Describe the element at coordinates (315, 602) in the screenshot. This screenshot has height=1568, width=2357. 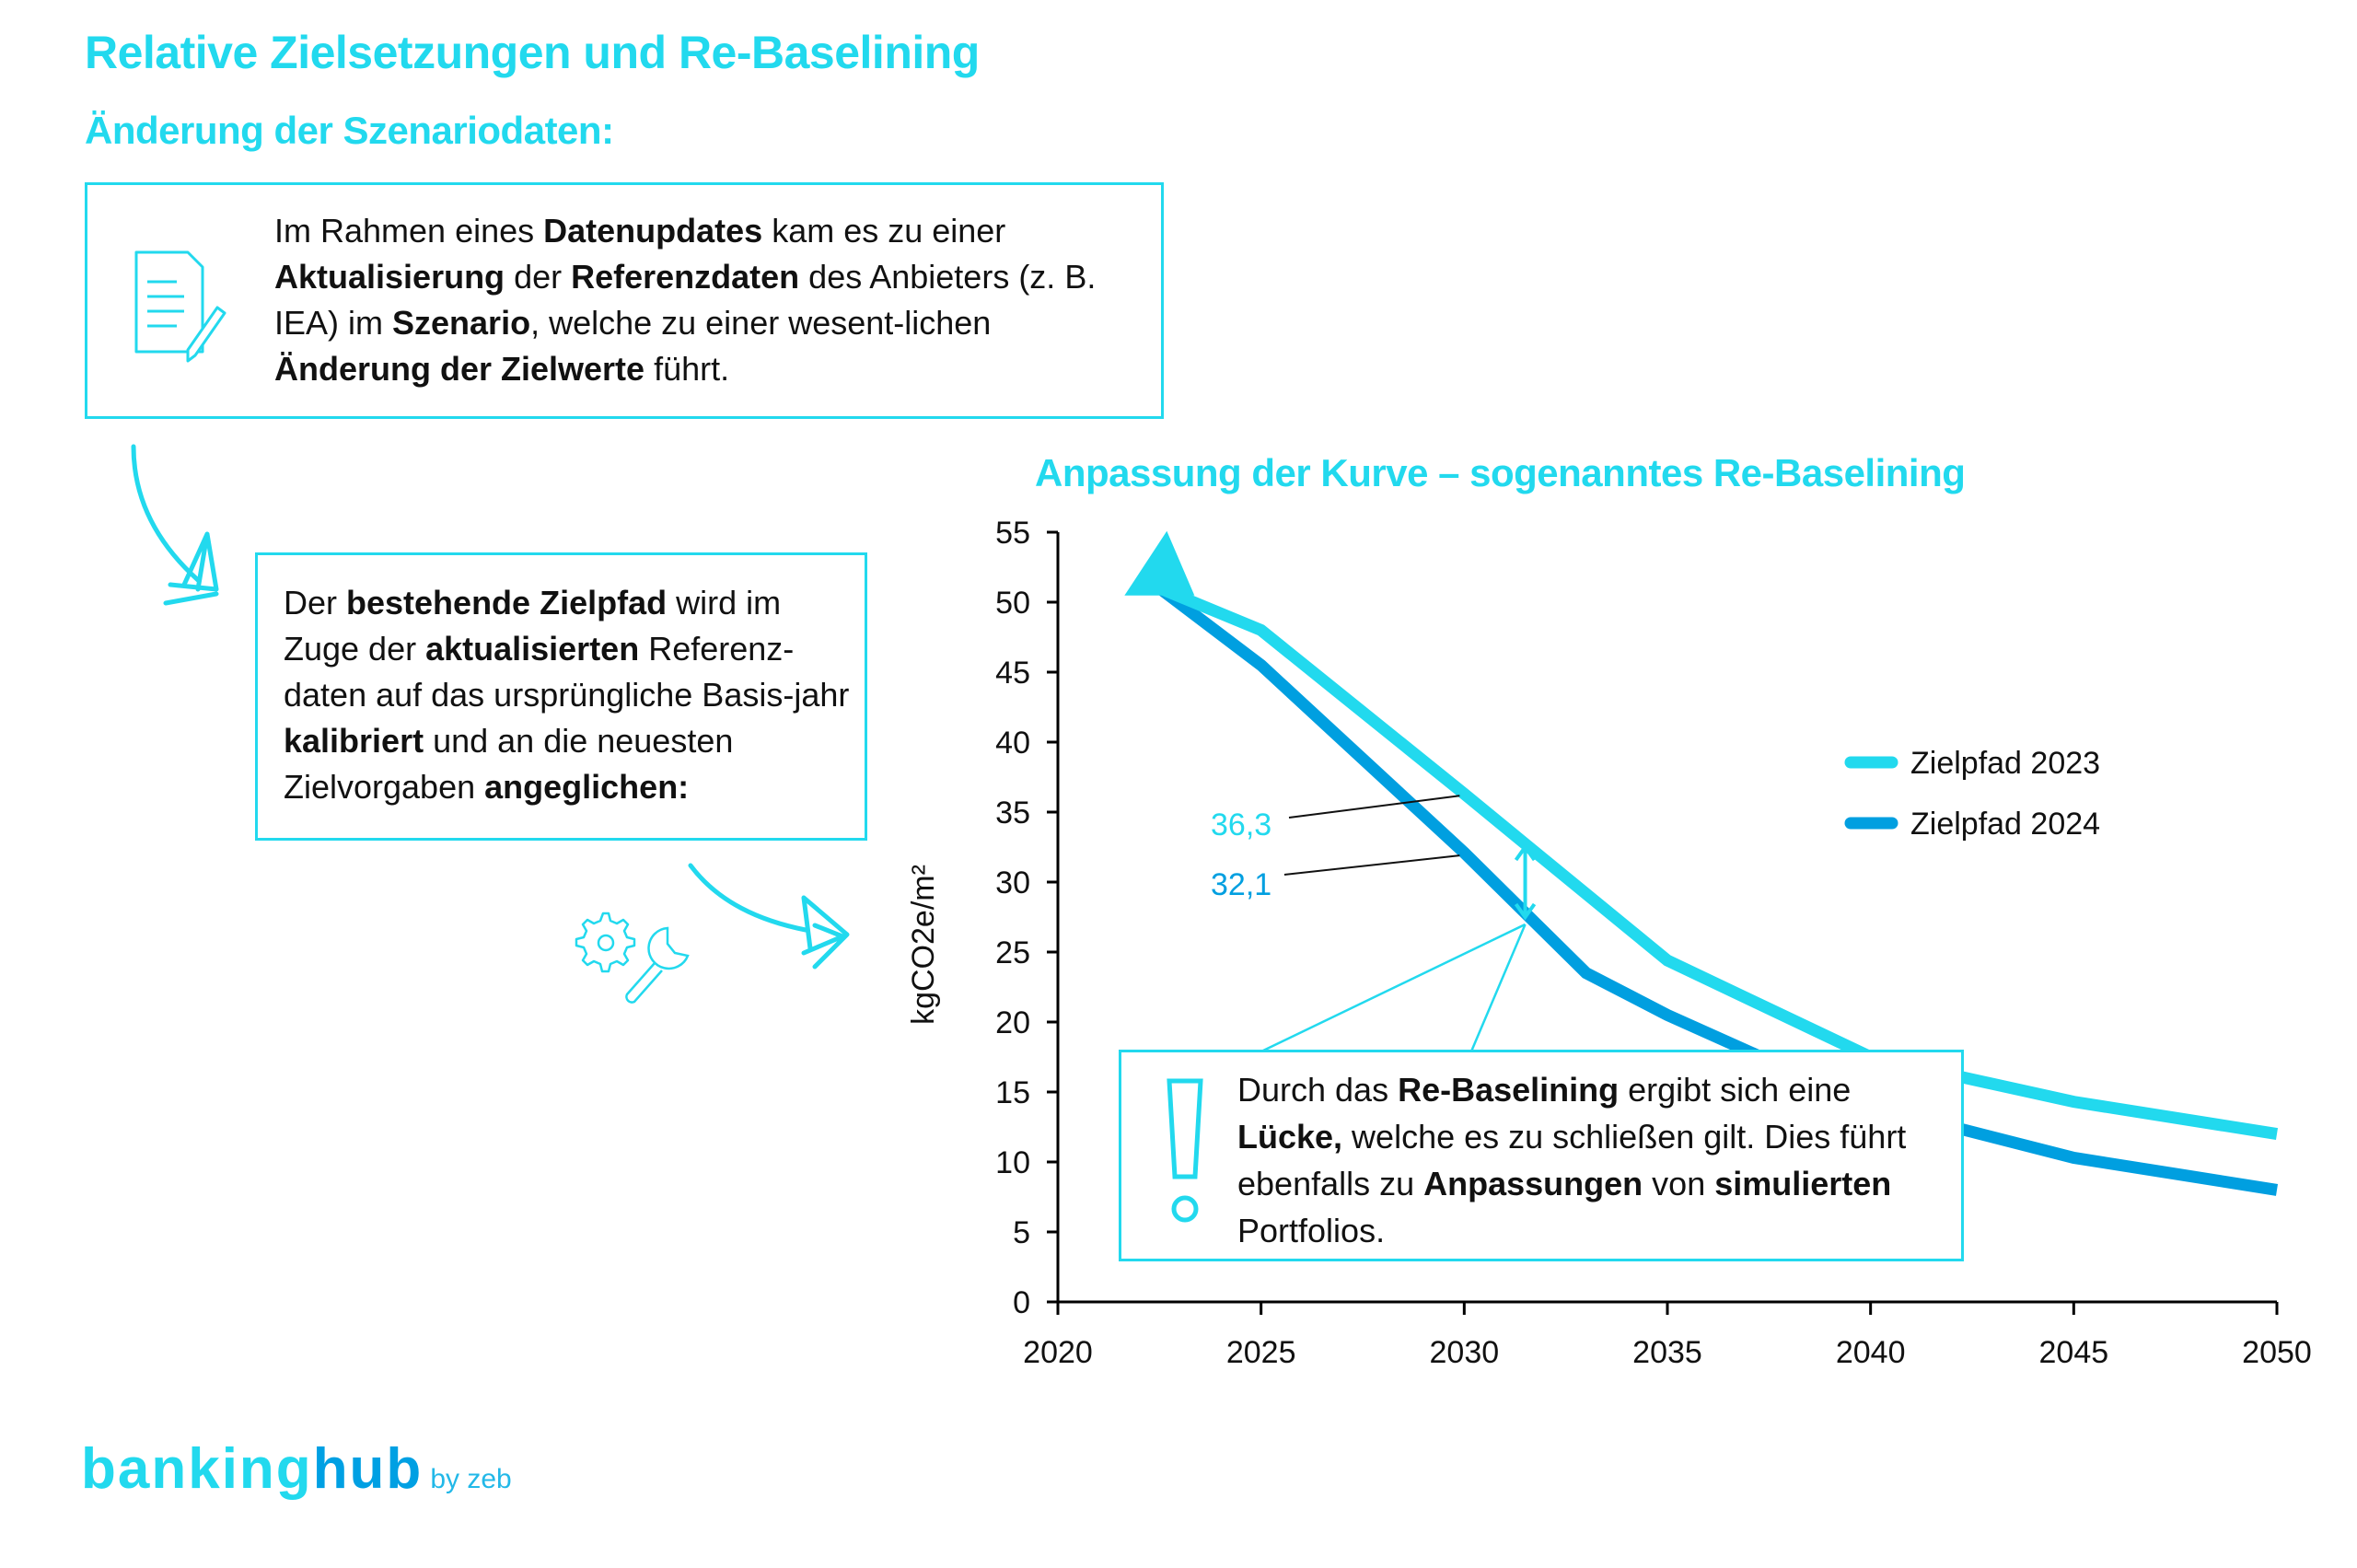
I see `body-text: Der` at that location.